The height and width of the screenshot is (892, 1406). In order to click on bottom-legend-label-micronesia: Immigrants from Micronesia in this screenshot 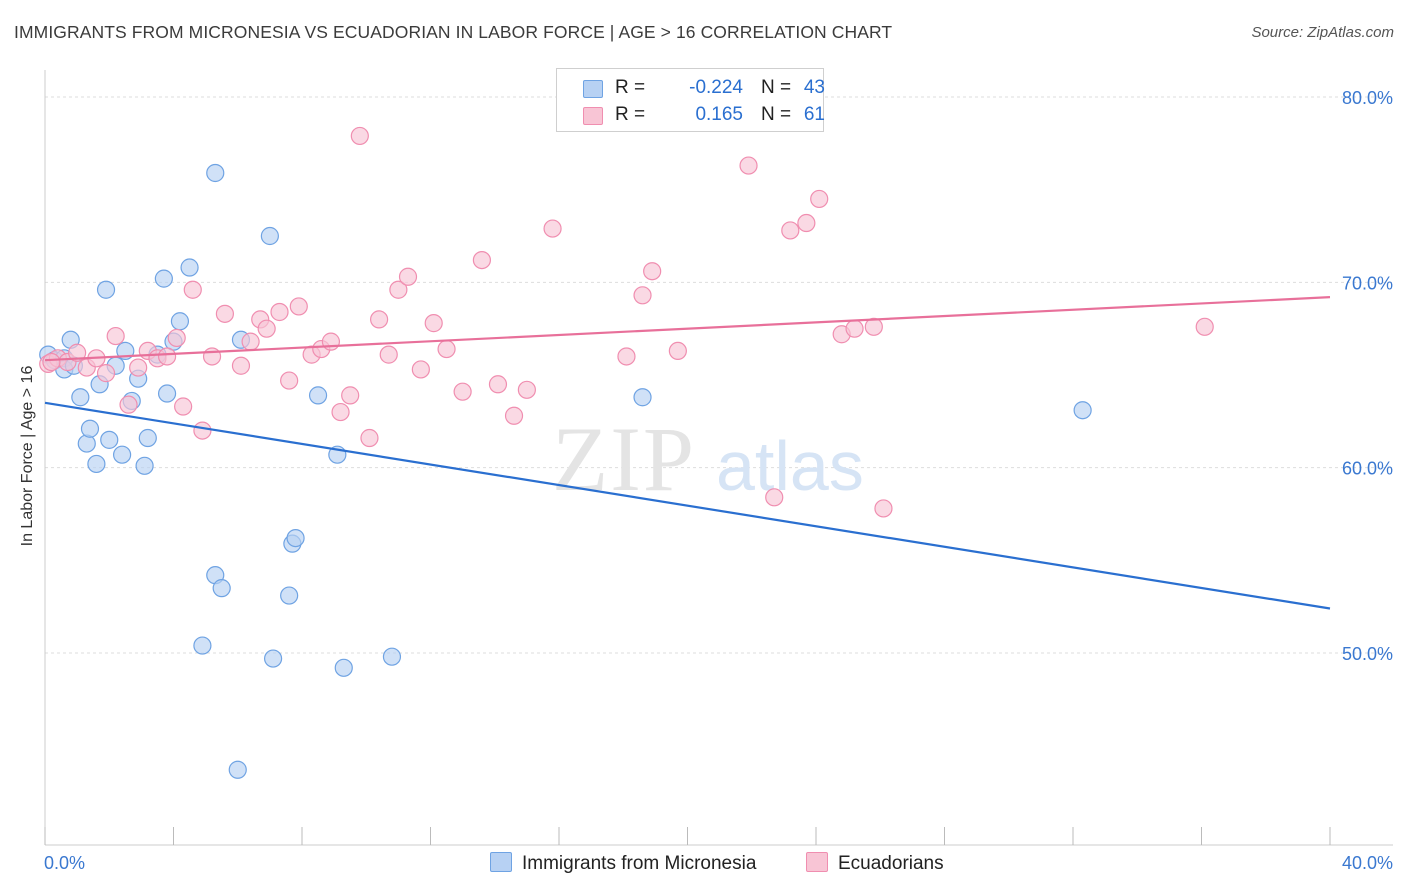, I will do `click(639, 863)`.